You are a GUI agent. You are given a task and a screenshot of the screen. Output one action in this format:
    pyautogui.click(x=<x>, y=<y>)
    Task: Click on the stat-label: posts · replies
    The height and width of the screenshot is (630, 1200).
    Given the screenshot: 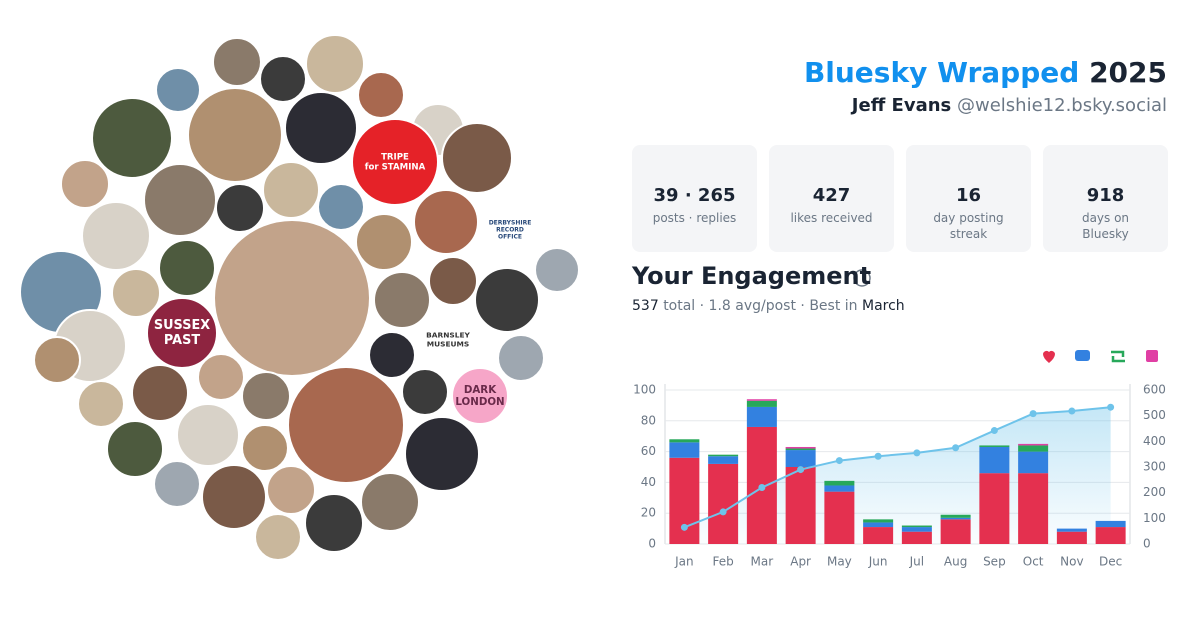 What is the action you would take?
    pyautogui.click(x=694, y=218)
    